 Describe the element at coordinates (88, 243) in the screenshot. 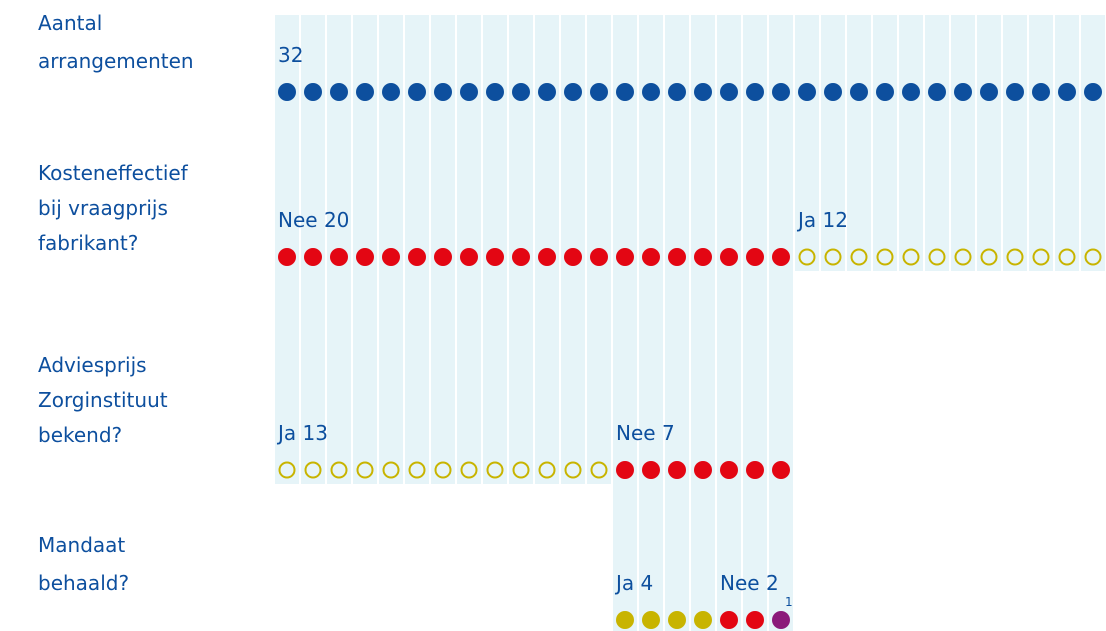

I see `row-label: fabrikant?` at that location.